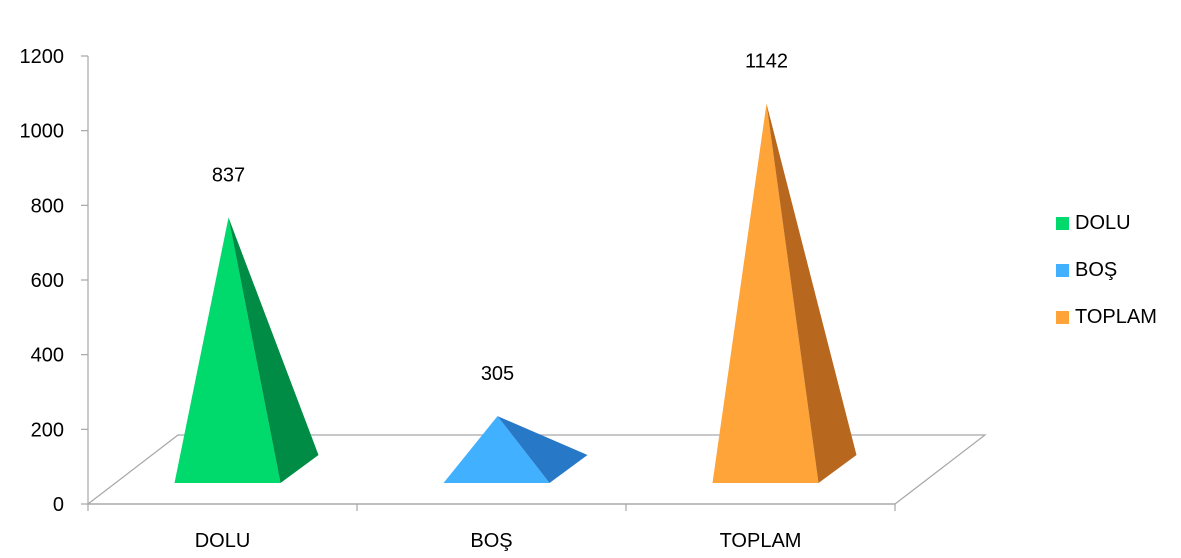  Describe the element at coordinates (58, 505) in the screenshot. I see `y-tick-label: 0` at that location.